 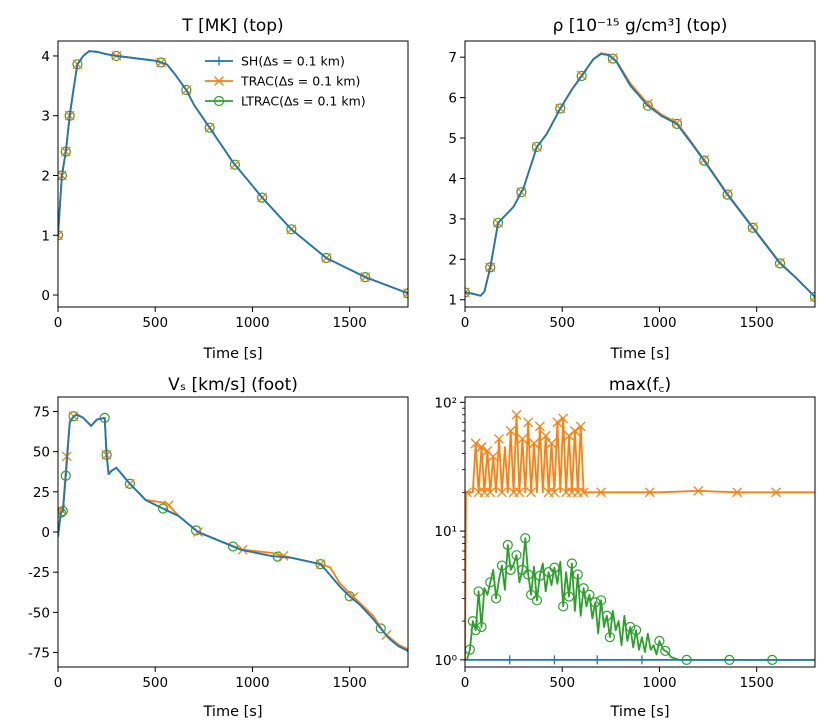 What do you see at coordinates (445, 532) in the screenshot?
I see `y-tick-label-max_fc: 10¹` at bounding box center [445, 532].